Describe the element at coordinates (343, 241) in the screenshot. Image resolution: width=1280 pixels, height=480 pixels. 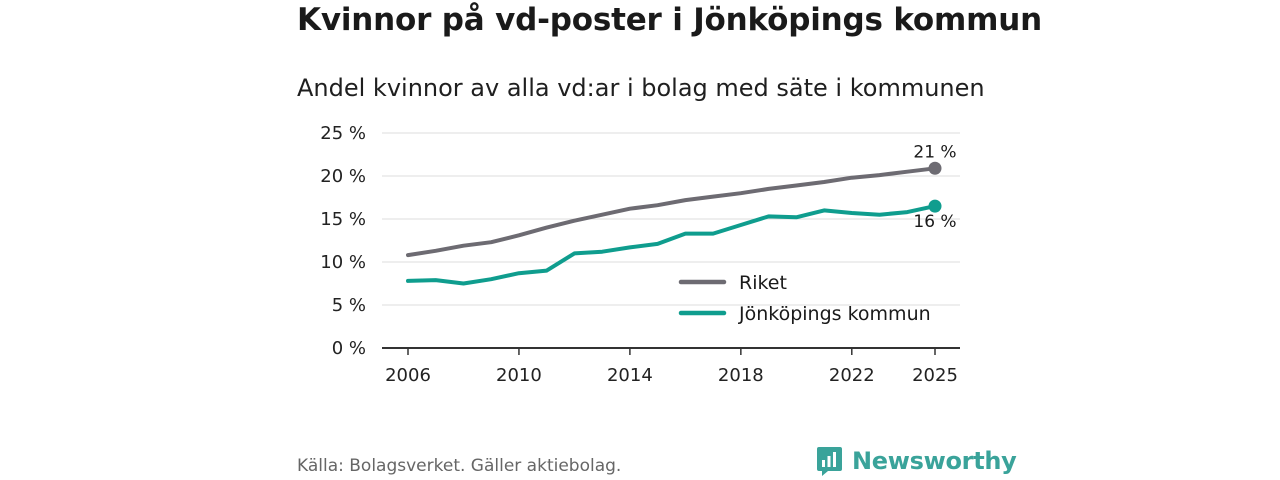
I see `y-axis-ticks: 0 % 5 % 10 % 15 % 20 % 25 %` at that location.